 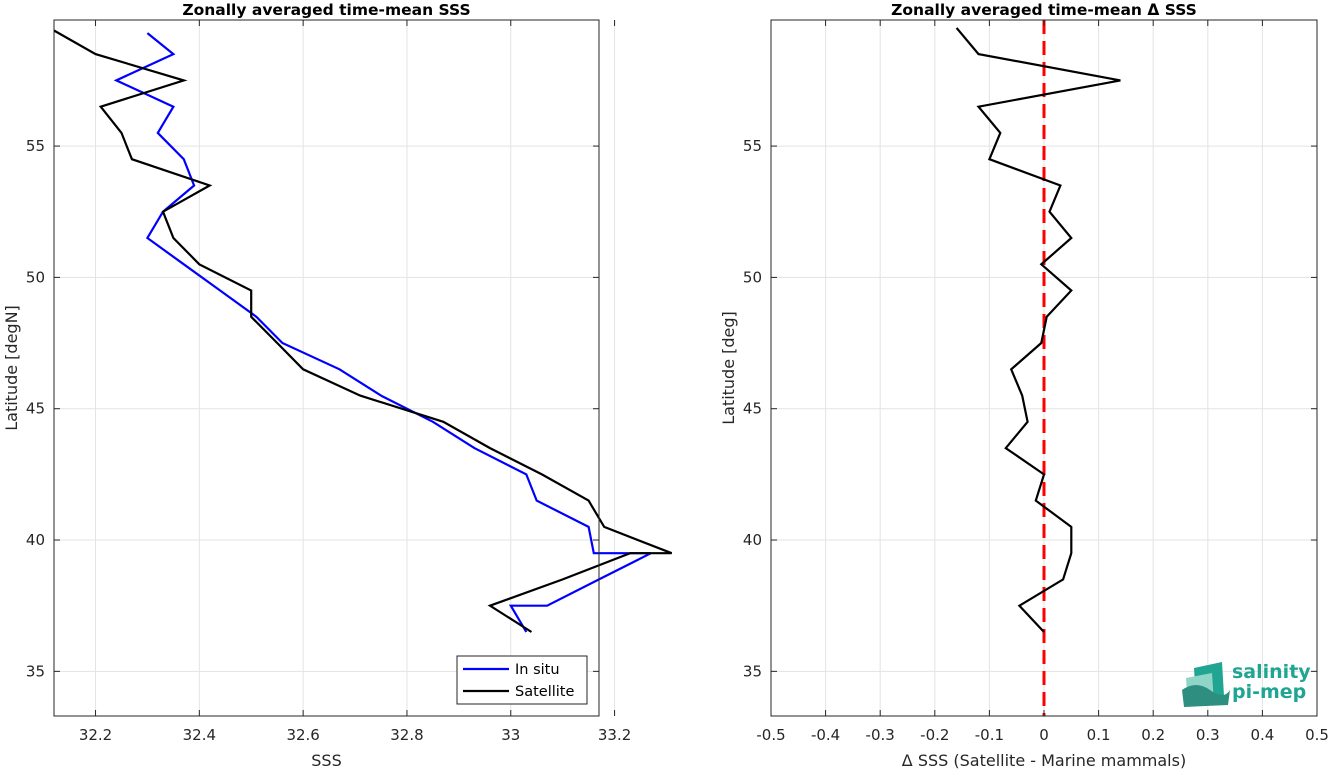 I want to click on logo-text-salinity: salinity, so click(x=1271, y=672).